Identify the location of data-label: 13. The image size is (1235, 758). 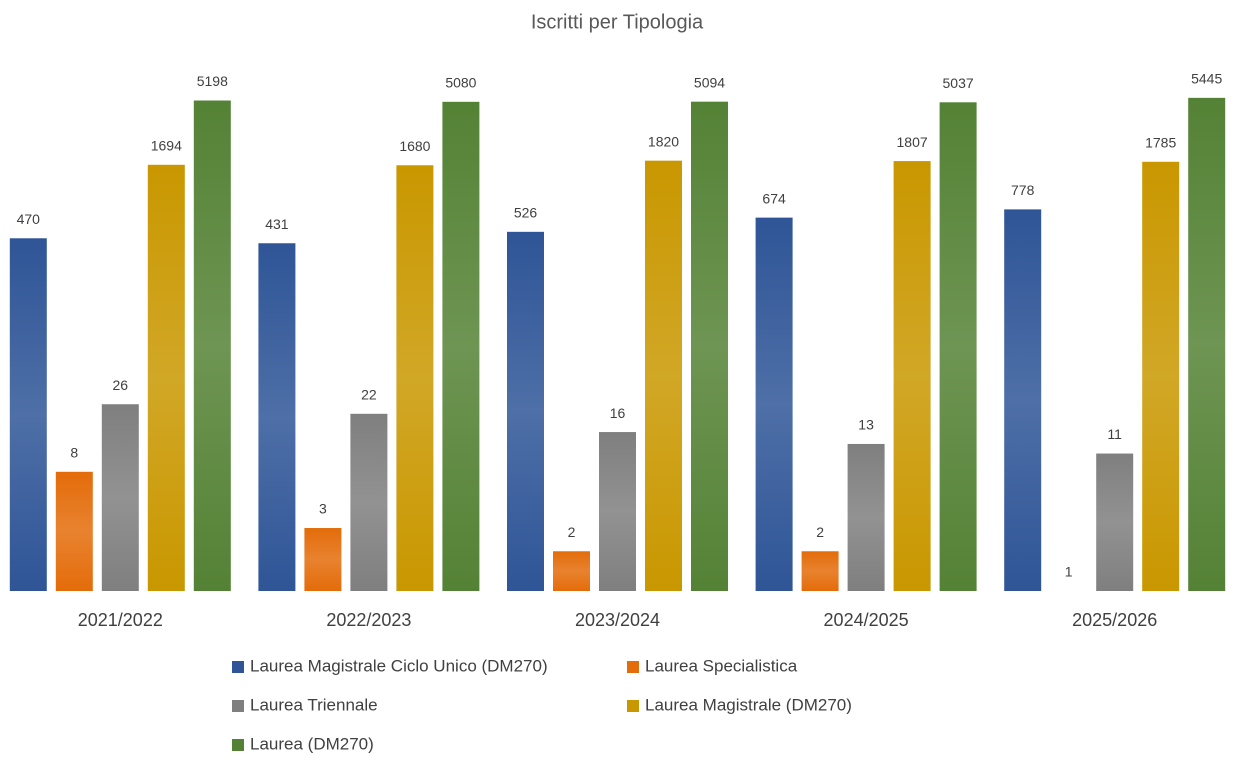
(866, 425).